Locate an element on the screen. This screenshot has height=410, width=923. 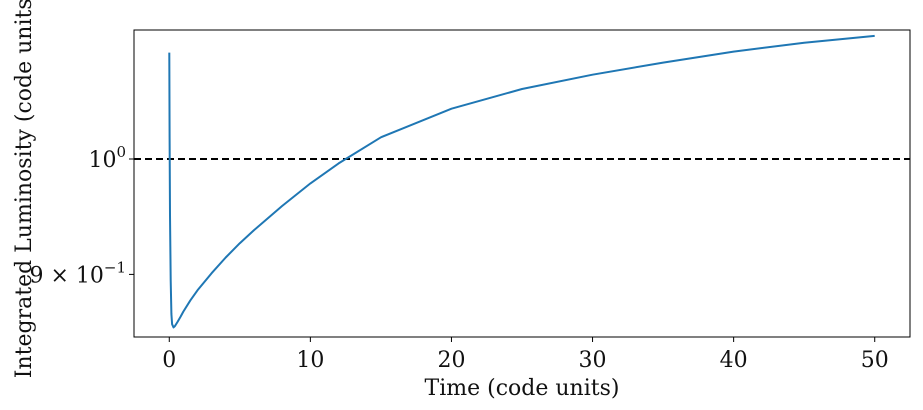
x-axis-label: Time (code units) is located at coordinates (522, 388).